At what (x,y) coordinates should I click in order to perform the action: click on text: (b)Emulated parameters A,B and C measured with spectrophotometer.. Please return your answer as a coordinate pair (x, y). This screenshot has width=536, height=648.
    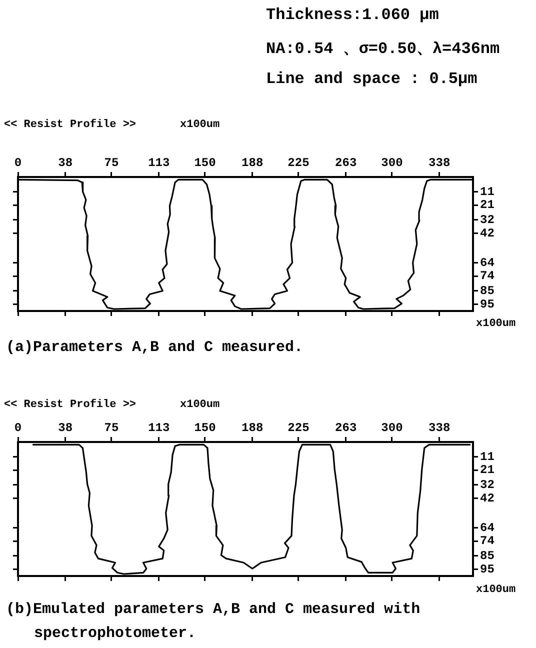
    Looking at the image, I should click on (213, 622).